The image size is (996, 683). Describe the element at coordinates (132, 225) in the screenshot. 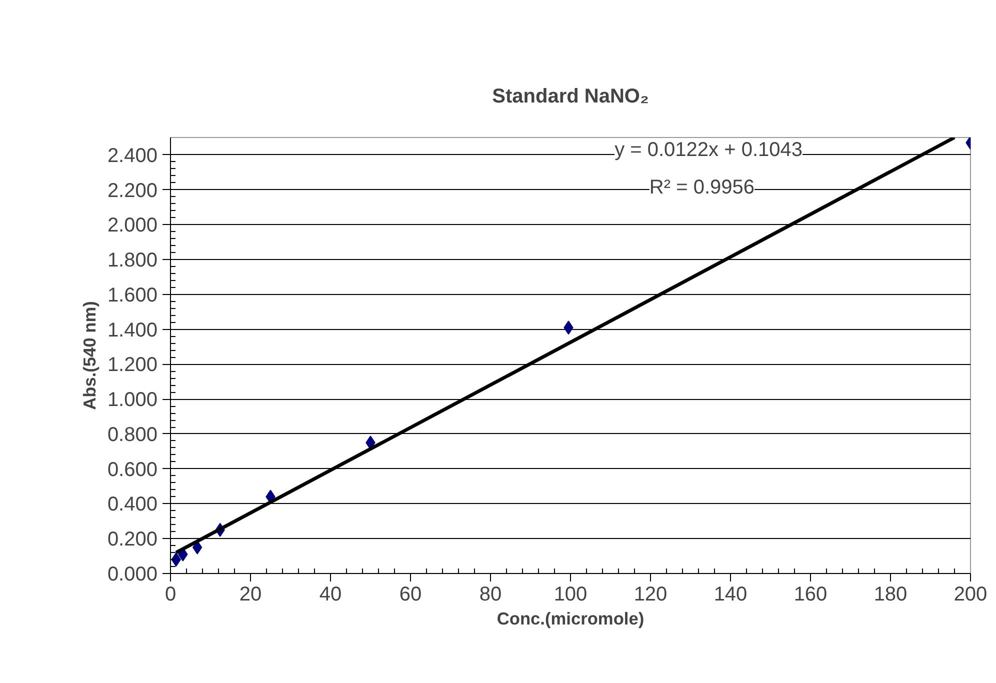

I see `y-tick-label: 2.000` at that location.